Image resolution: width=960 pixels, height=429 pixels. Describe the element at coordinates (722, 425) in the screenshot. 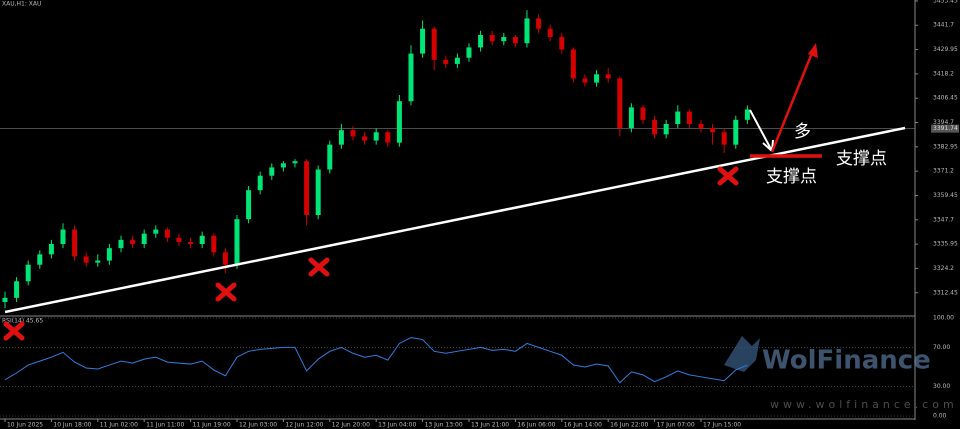

I see `x-tick-label: 17 Jun 15:00` at that location.